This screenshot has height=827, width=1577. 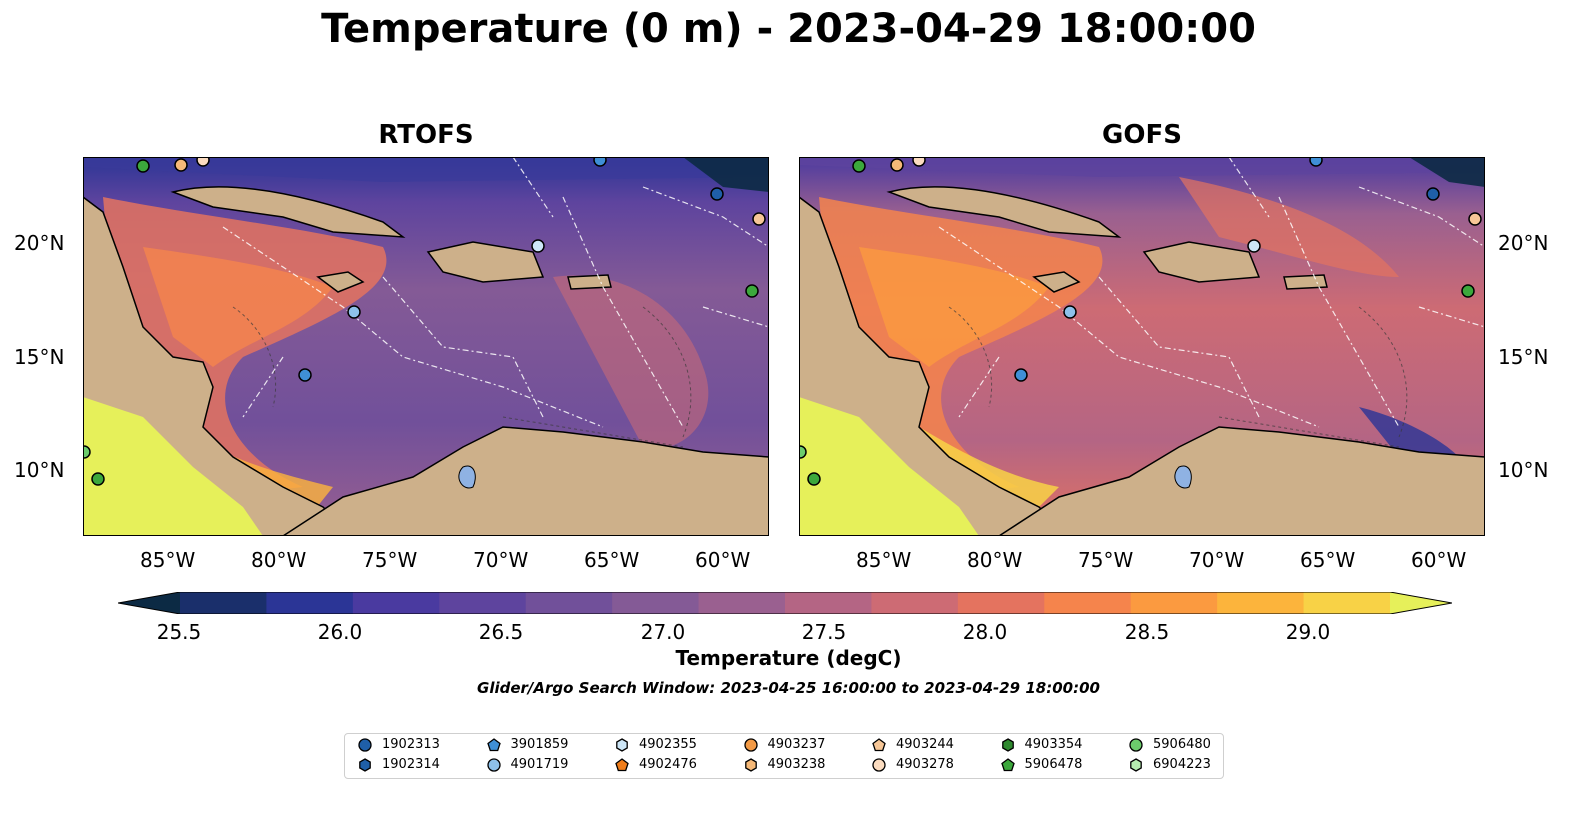 I want to click on legend-item: 4903237, so click(x=784, y=744).